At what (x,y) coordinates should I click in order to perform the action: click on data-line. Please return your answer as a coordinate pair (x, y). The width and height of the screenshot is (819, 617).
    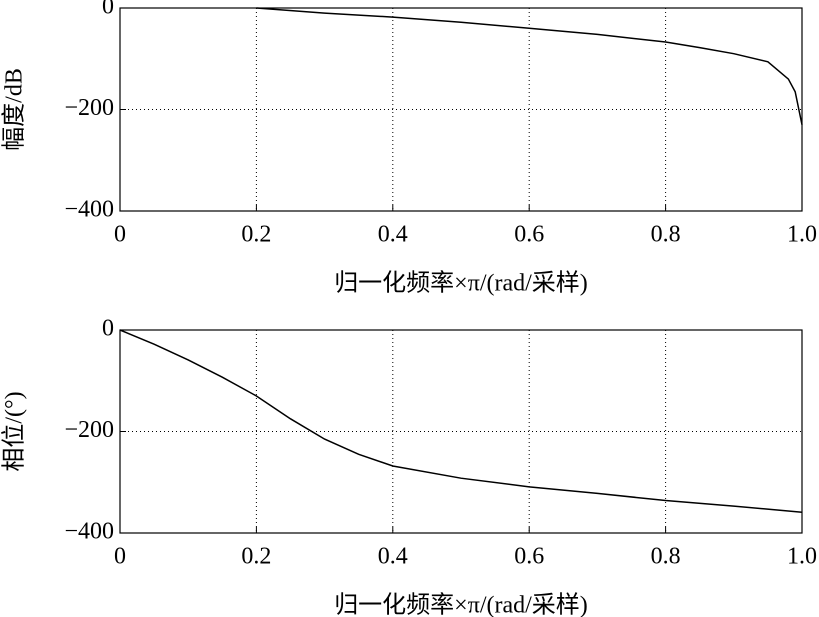
    Looking at the image, I should click on (529, 66).